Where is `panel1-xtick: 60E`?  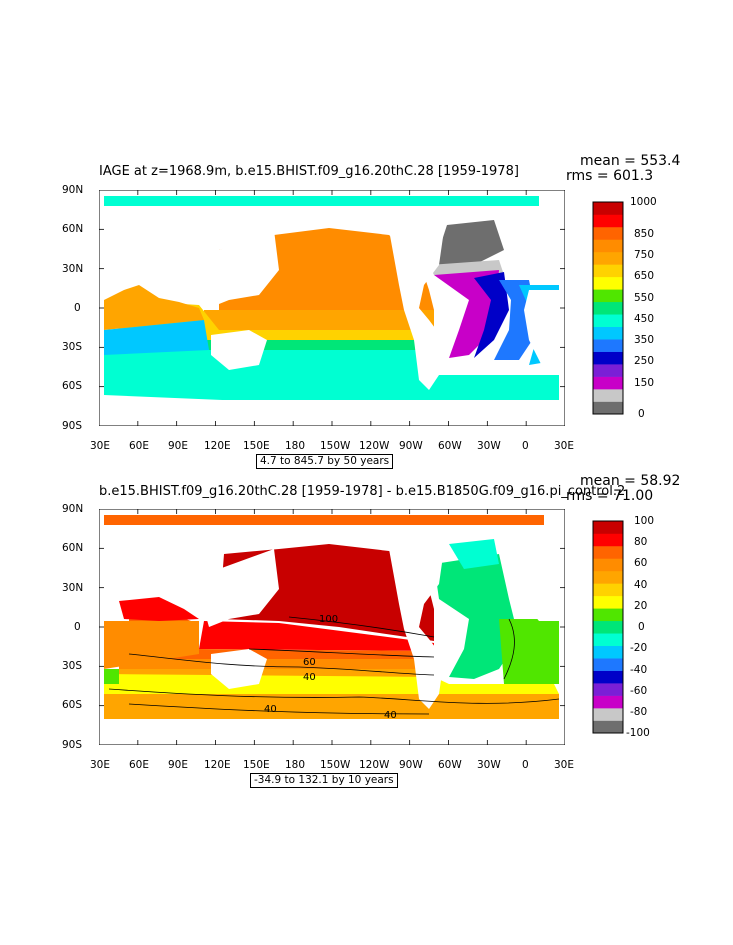
panel1-xtick: 60E is located at coordinates (139, 446).